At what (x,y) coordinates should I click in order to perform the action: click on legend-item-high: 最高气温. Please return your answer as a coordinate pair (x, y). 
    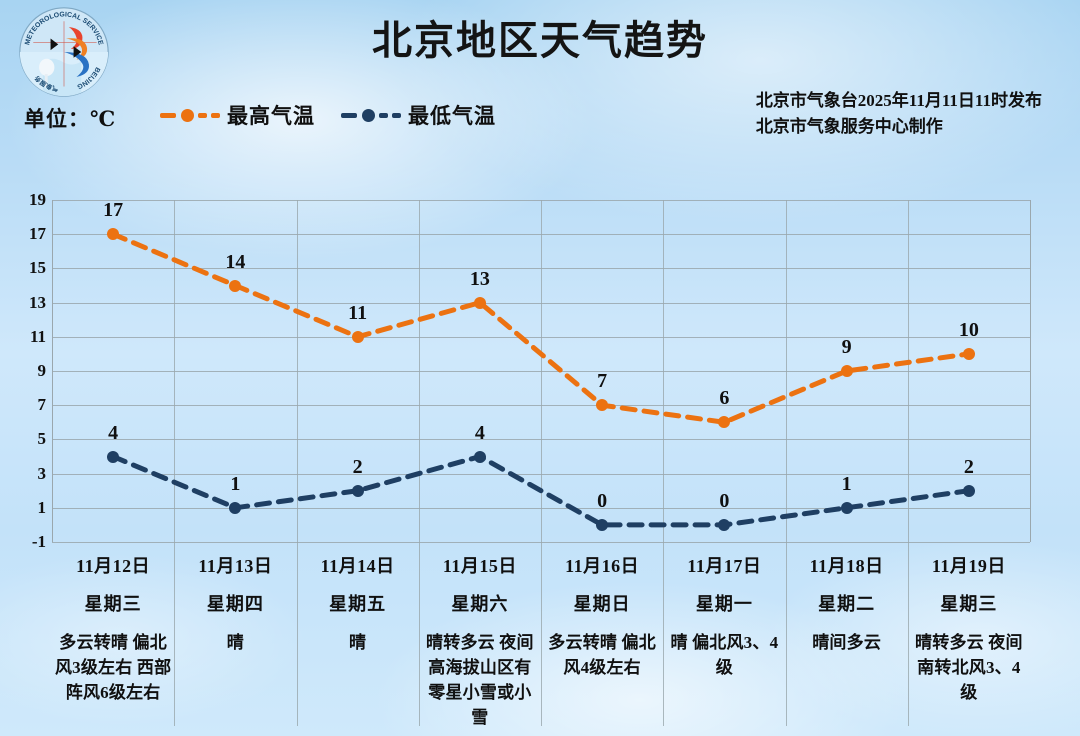
    Looking at the image, I should click on (237, 115).